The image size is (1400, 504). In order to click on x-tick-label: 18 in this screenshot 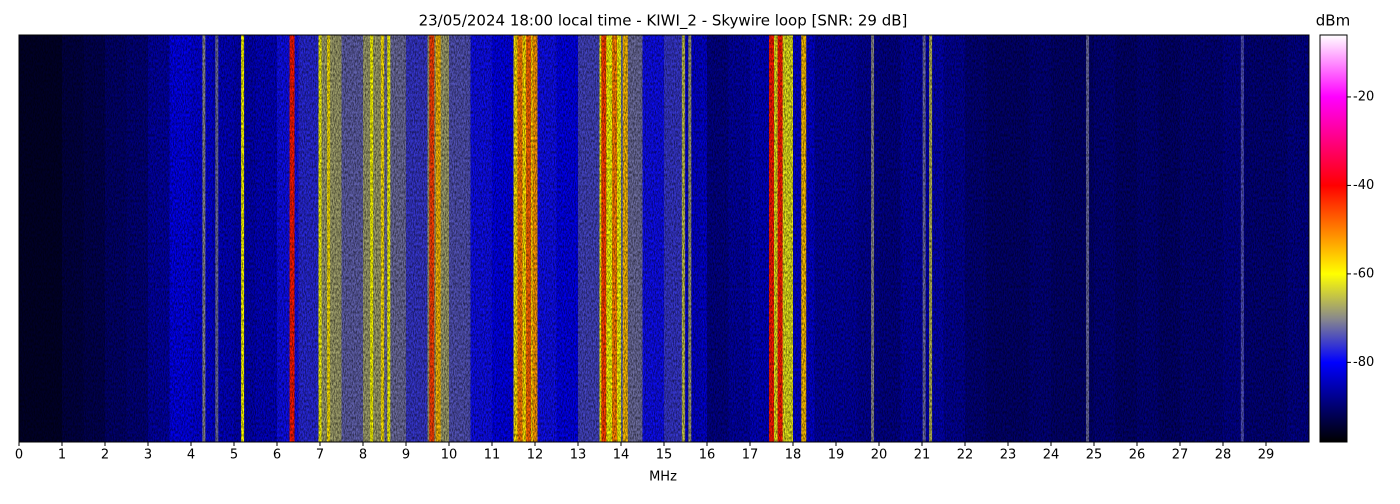, I will do `click(793, 455)`.